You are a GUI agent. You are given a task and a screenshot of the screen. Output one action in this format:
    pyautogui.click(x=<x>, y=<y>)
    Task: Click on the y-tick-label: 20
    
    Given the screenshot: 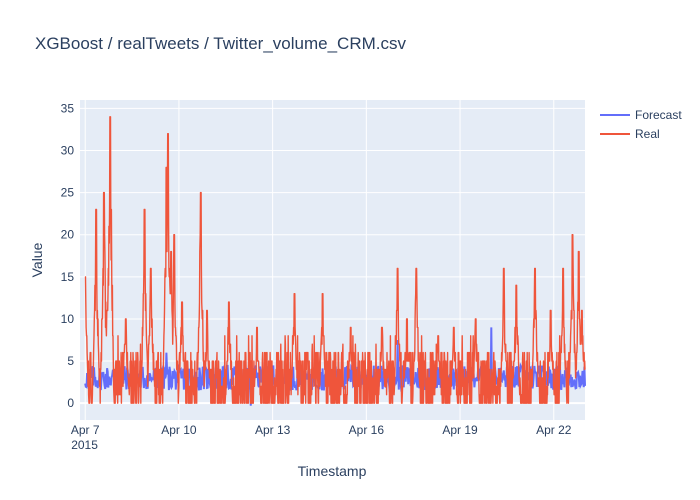 What is the action you would take?
    pyautogui.click(x=68, y=235)
    